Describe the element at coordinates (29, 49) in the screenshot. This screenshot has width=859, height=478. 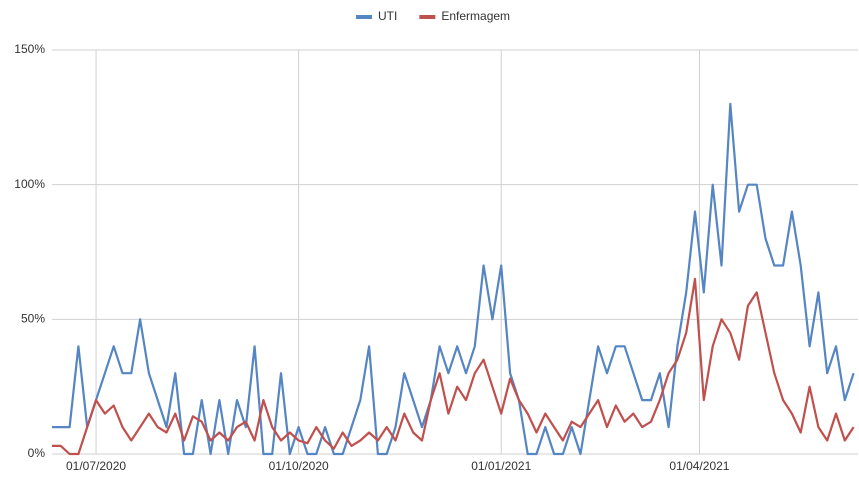
I see `y-tick-label: 150%` at that location.